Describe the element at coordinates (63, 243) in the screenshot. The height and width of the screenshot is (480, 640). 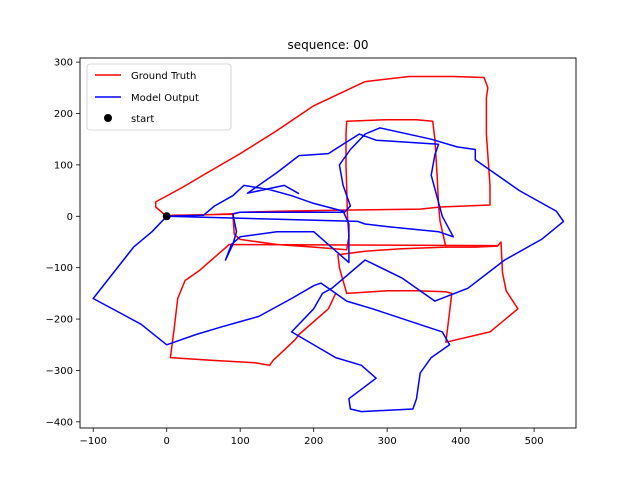
I see `y-axis: −400 −300 −200 −100 0 100 200 300` at that location.